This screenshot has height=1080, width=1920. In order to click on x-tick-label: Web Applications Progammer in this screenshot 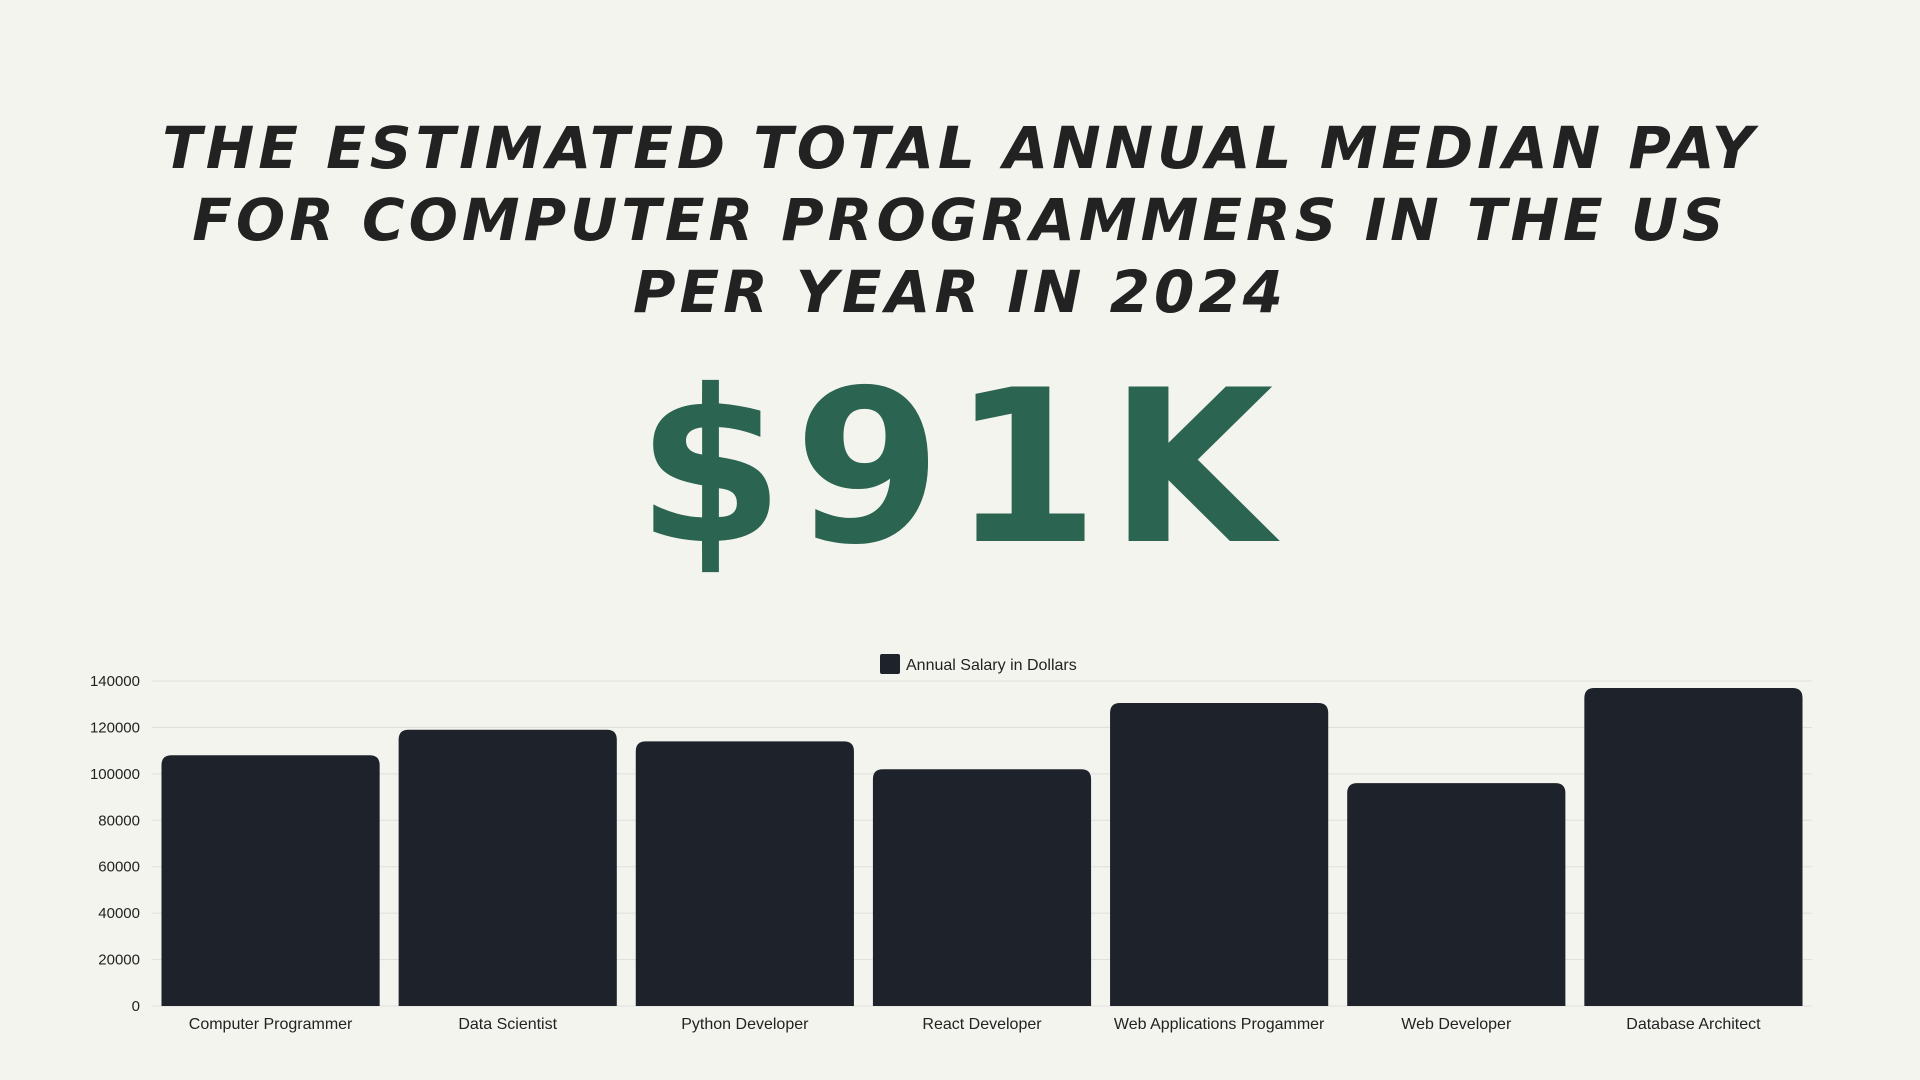, I will do `click(1219, 1024)`.